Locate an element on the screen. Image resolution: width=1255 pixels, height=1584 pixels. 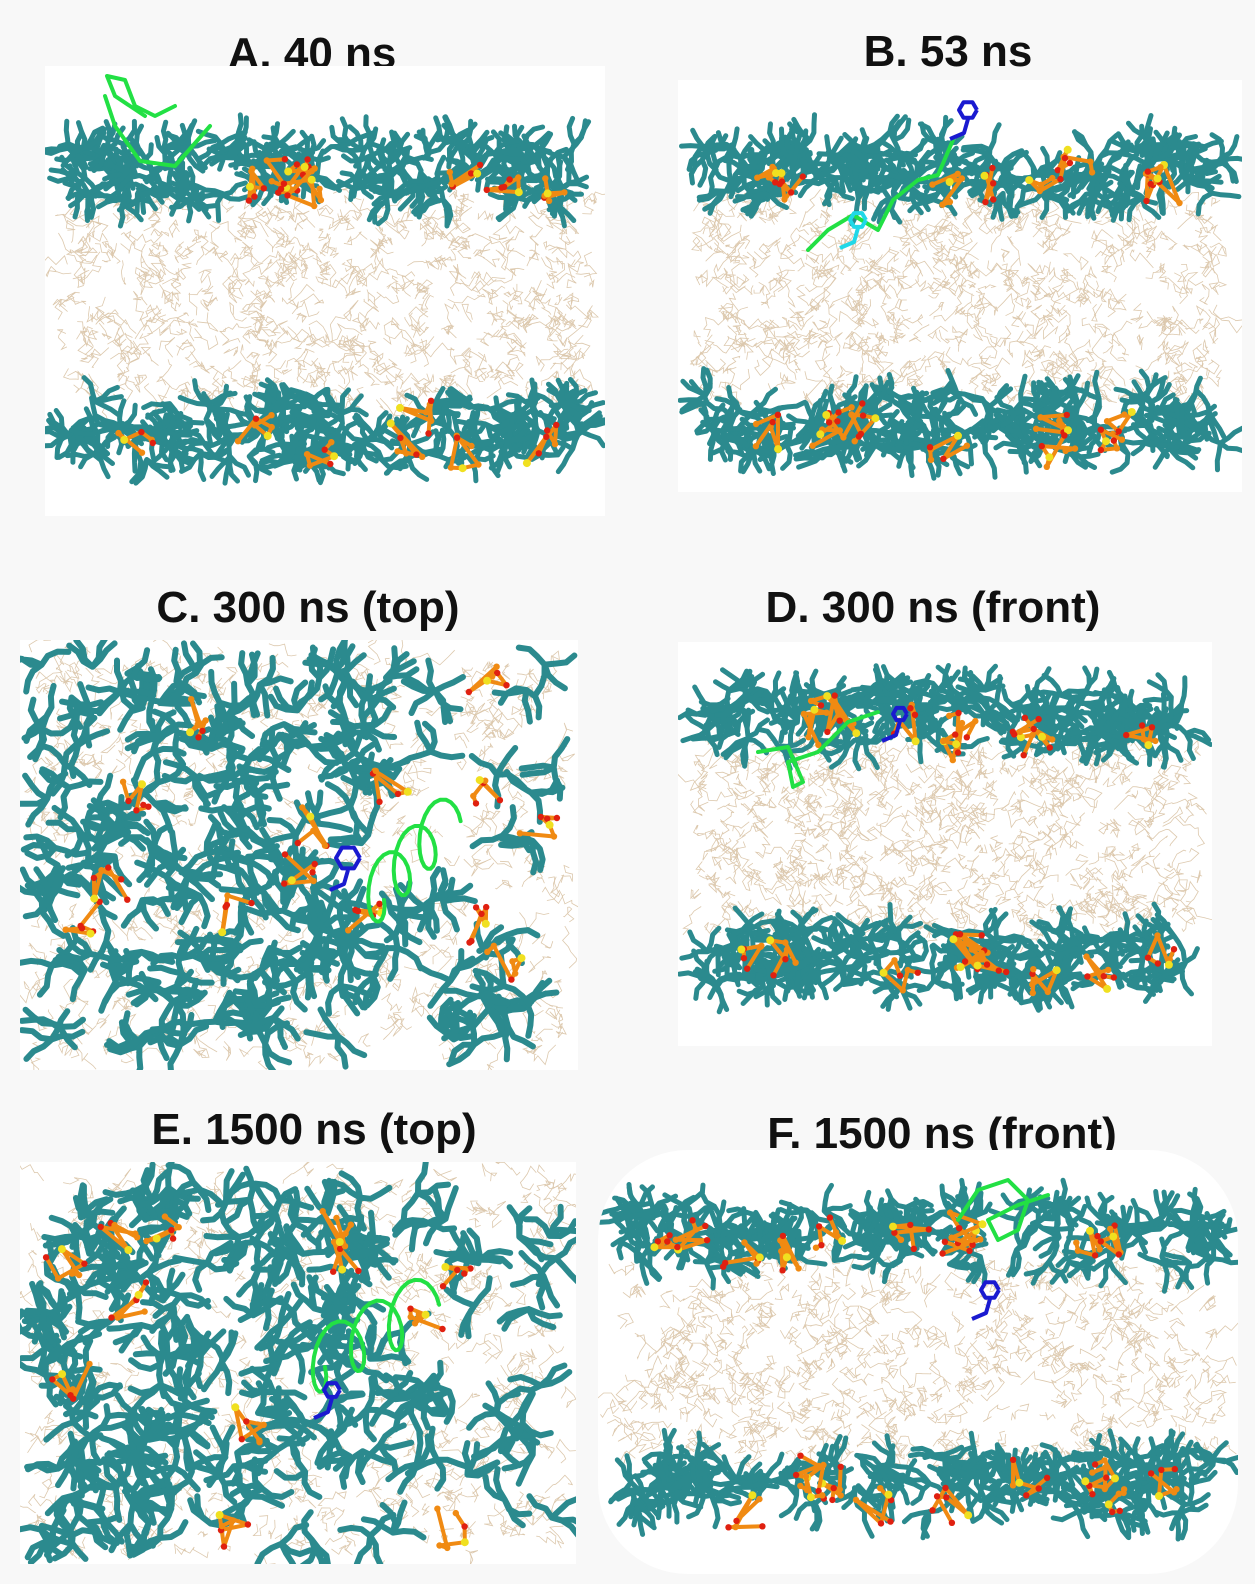
panel-d-simulation is located at coordinates (945, 839).